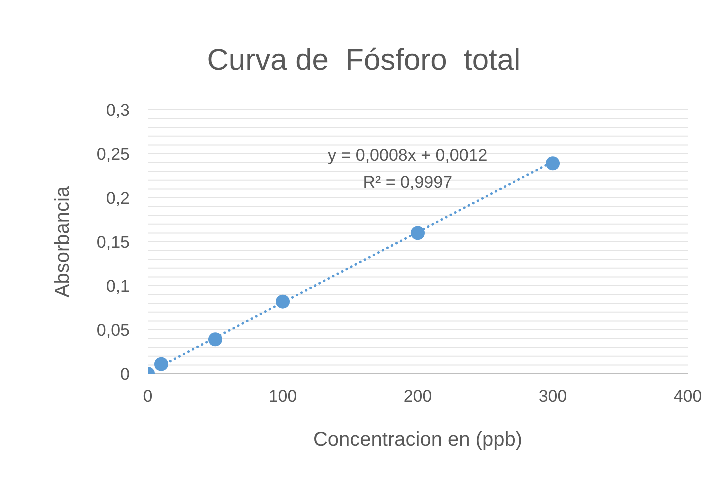  What do you see at coordinates (113, 242) in the screenshot?
I see `y-tick-label: 0,15` at bounding box center [113, 242].